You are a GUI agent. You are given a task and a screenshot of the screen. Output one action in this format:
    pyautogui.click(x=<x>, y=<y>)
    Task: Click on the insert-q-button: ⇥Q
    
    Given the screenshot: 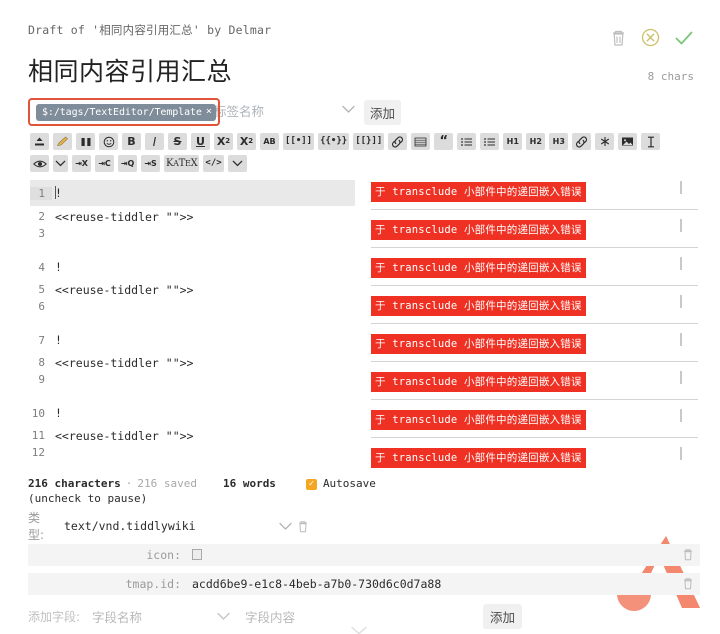 What is the action you would take?
    pyautogui.click(x=127, y=163)
    